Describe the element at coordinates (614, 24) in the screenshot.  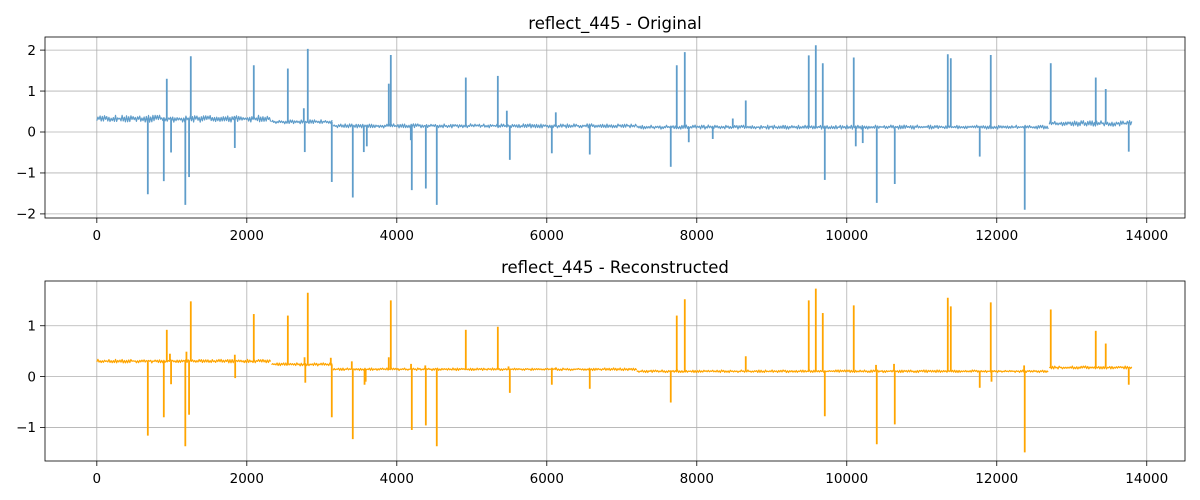
I see `chart-title: reflect_445 - Original` at that location.